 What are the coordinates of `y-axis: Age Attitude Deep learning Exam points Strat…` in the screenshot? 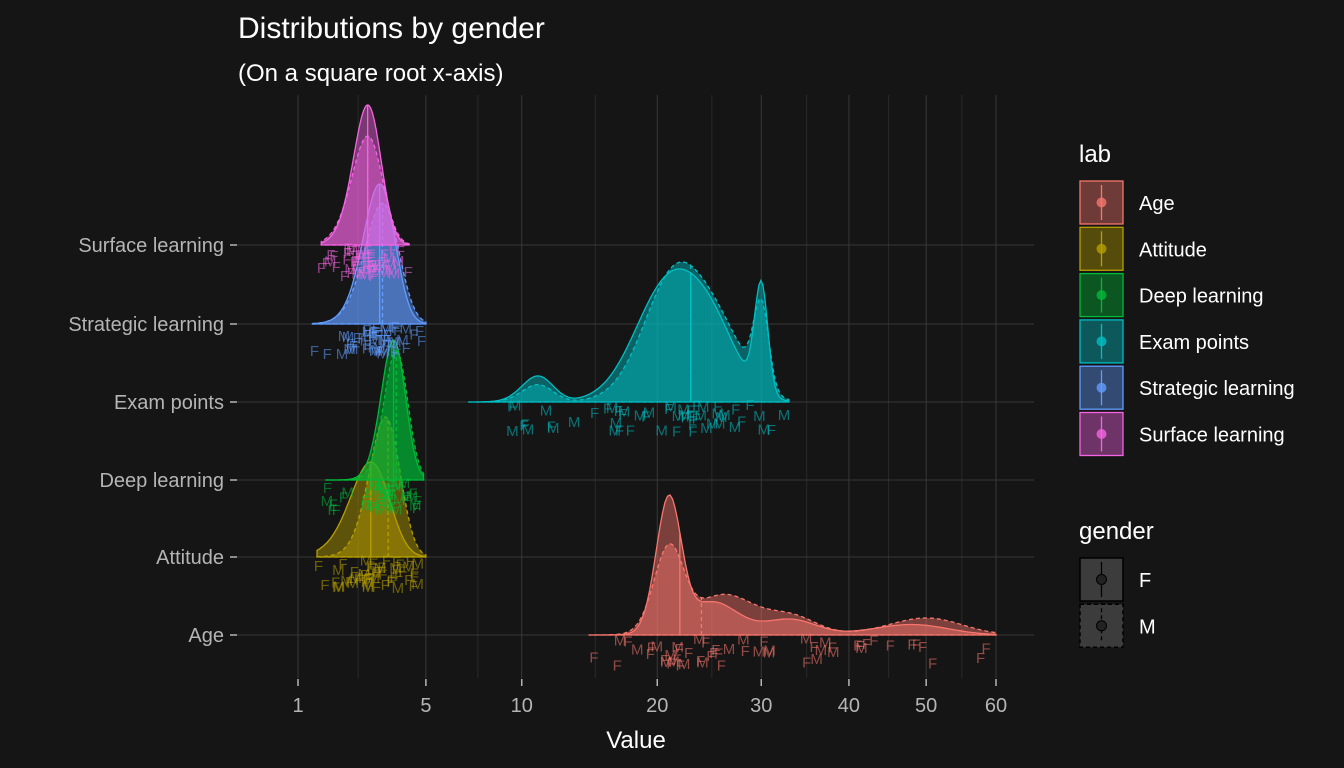 It's located at (152, 441).